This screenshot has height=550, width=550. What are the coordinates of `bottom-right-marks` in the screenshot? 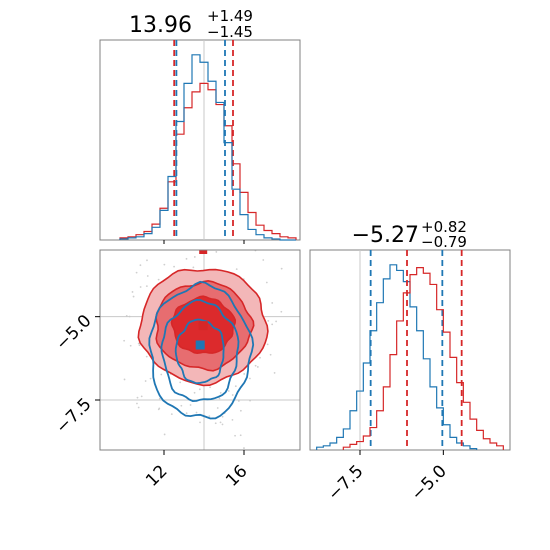 It's located at (410, 350).